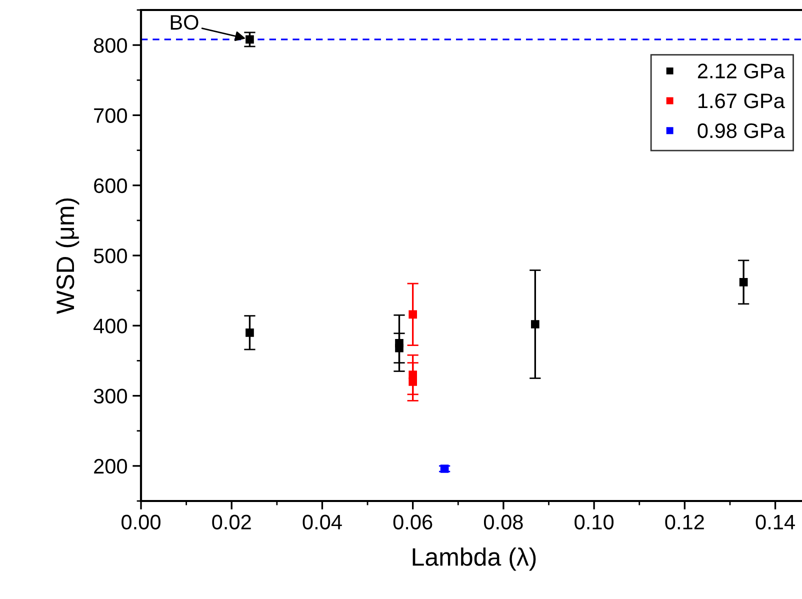  I want to click on y-tick-label: 300, so click(110, 396).